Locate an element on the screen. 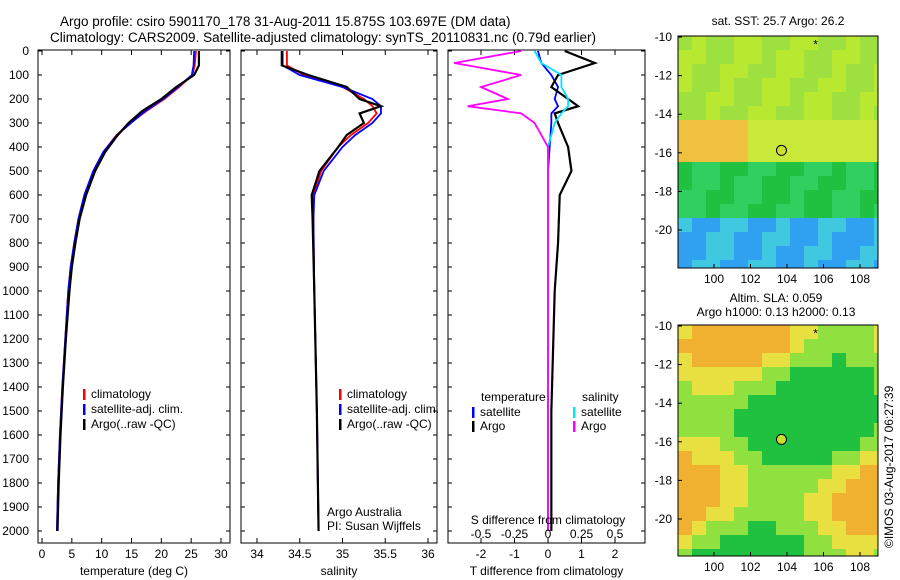 The height and width of the screenshot is (580, 900). y-tick-label: 600 is located at coordinates (19, 195).